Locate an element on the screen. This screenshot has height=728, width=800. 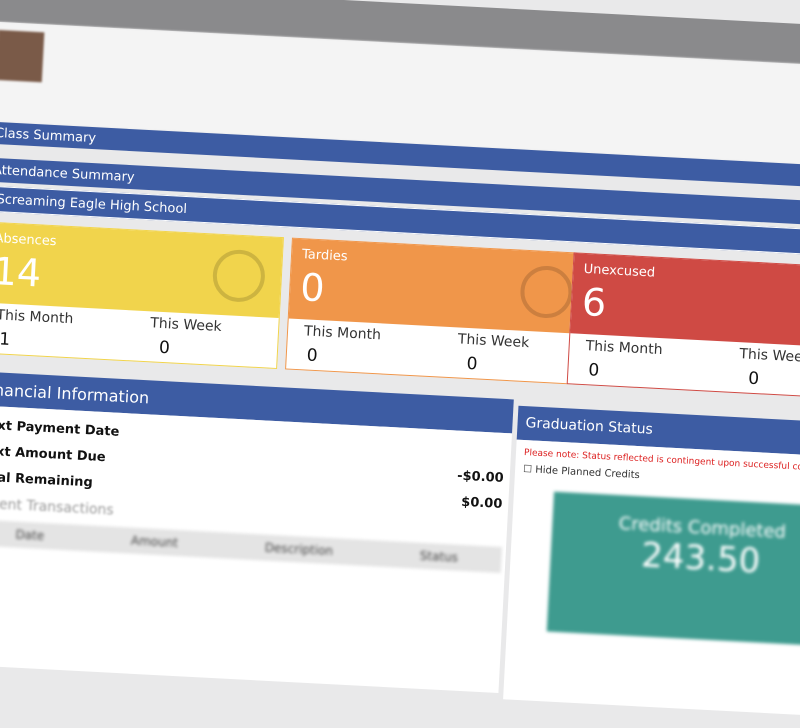
card-title: Absences is located at coordinates (28, 240).